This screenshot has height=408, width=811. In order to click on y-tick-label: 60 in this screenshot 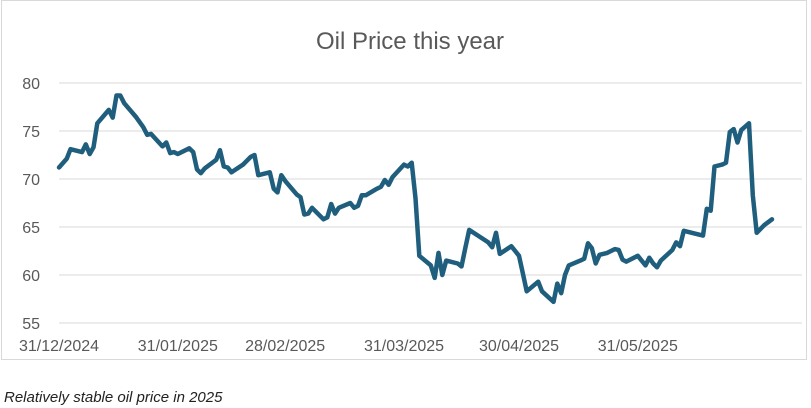, I will do `click(31, 276)`.